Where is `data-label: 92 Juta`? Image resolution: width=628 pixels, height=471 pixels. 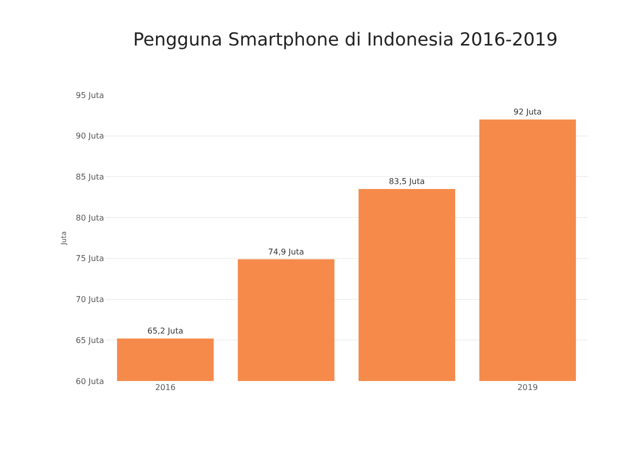
data-label: 92 Juta is located at coordinates (527, 112).